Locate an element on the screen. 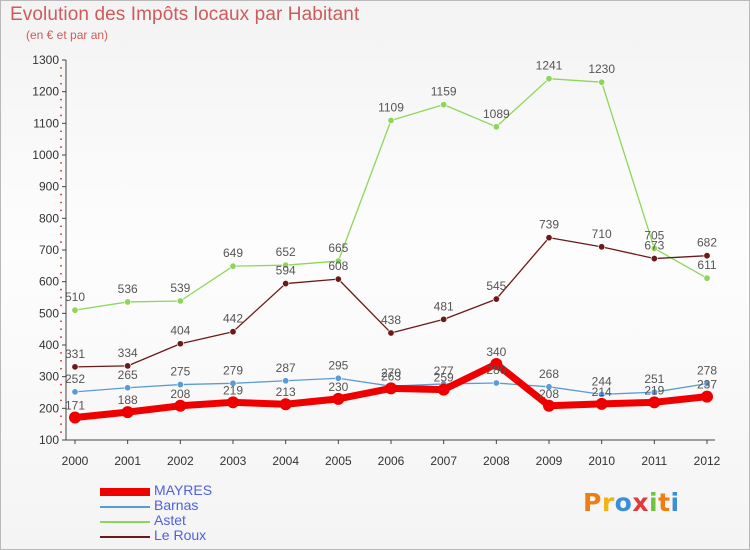 Image resolution: width=750 pixels, height=550 pixels. x-tick-label: 2009 is located at coordinates (549, 461).